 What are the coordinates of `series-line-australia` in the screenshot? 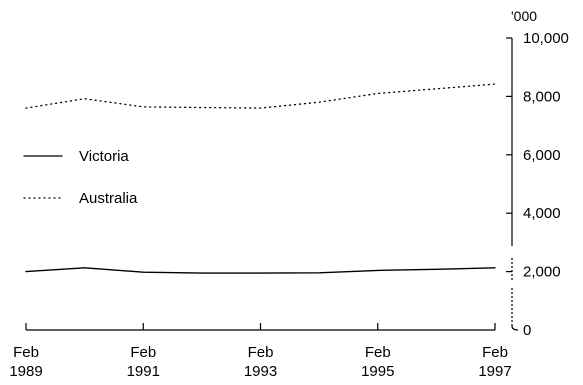 It's located at (260, 96).